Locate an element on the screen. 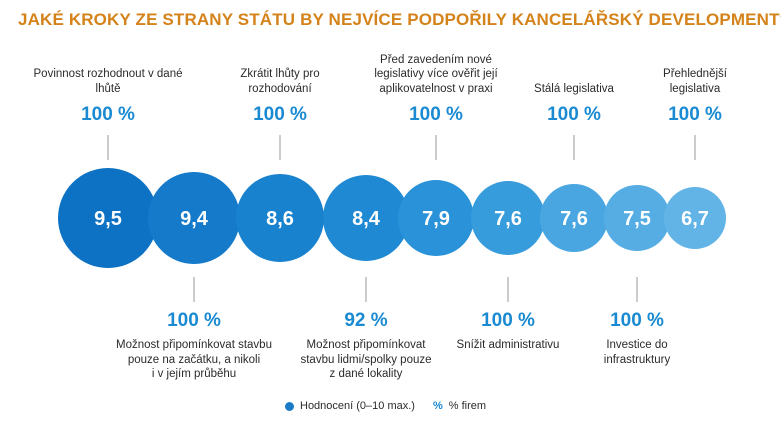  category-label: Povinnost rozhodnout v dané lhůtě is located at coordinates (108, 81).